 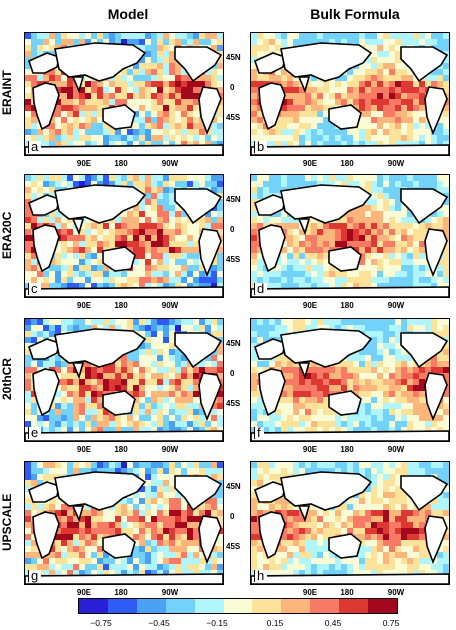 What do you see at coordinates (217, 623) in the screenshot?
I see `colorbar-tick-label: −0.15` at bounding box center [217, 623].